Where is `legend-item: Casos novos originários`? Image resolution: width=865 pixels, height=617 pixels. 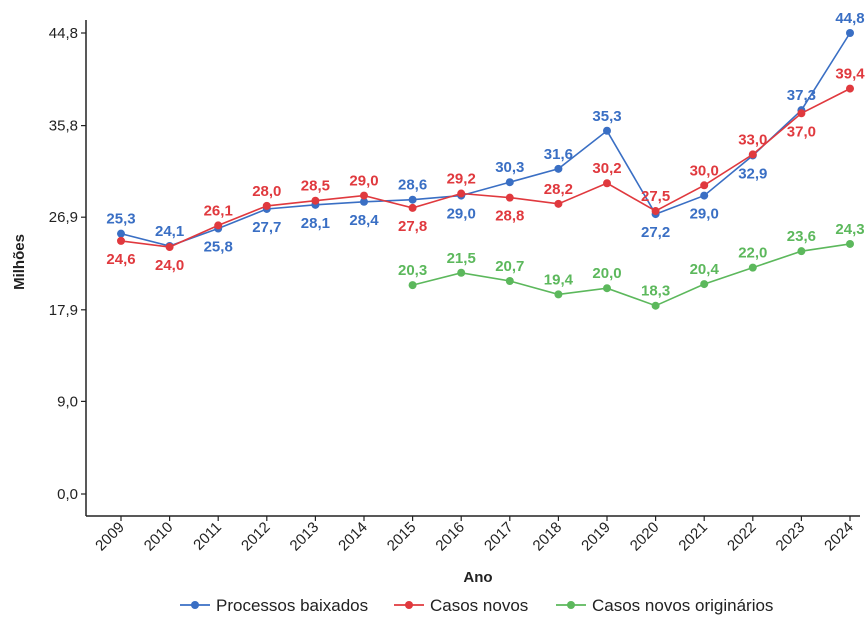
legend-item: Casos novos originários is located at coordinates (664, 605).